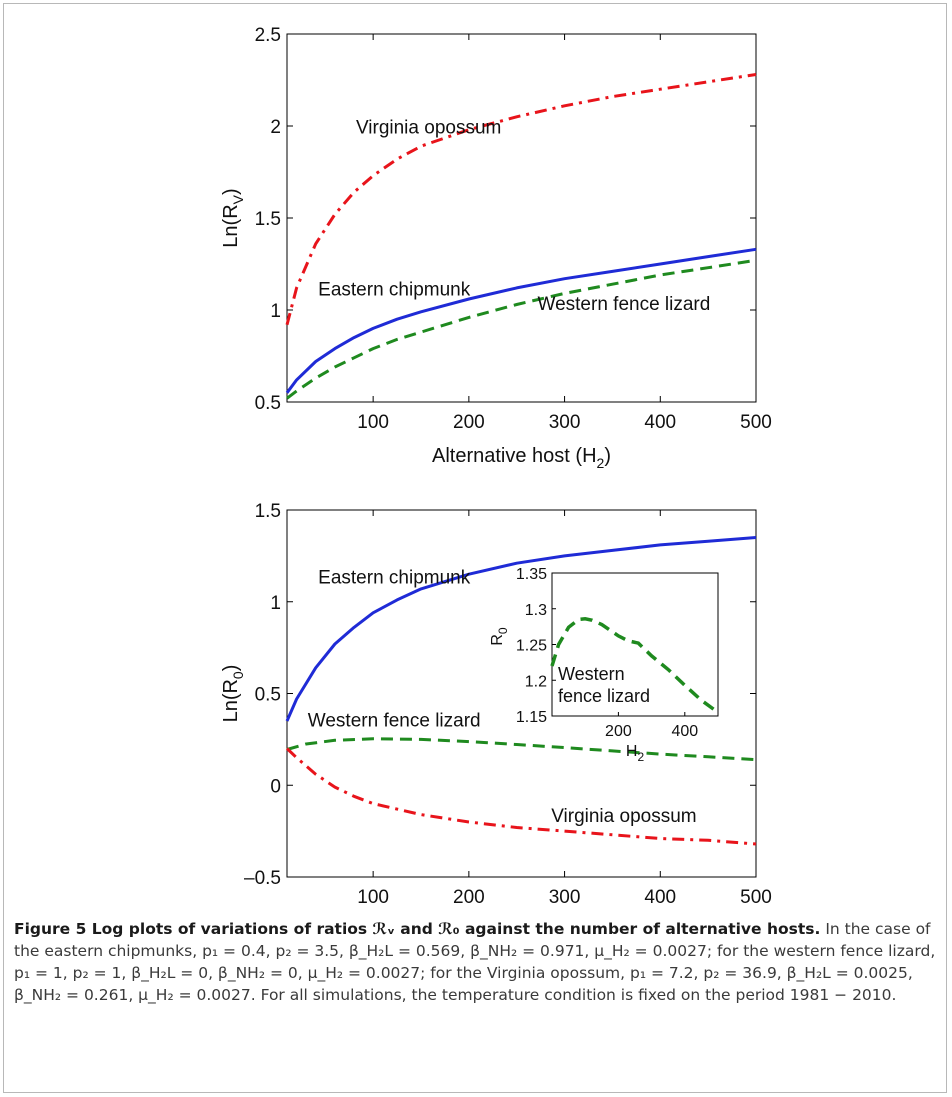 This screenshot has width=952, height=1097. I want to click on inset-x-tick-label-400: 400, so click(684, 731).